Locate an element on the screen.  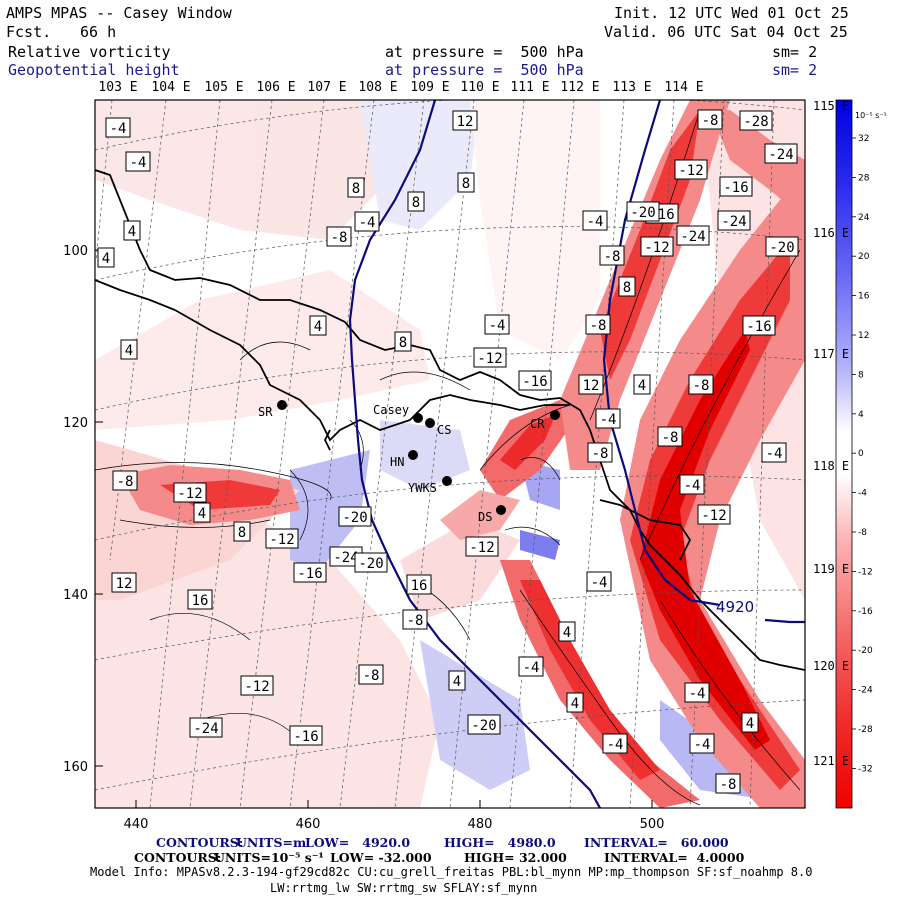
svg-text: -16 is located at coordinates (305, 737).